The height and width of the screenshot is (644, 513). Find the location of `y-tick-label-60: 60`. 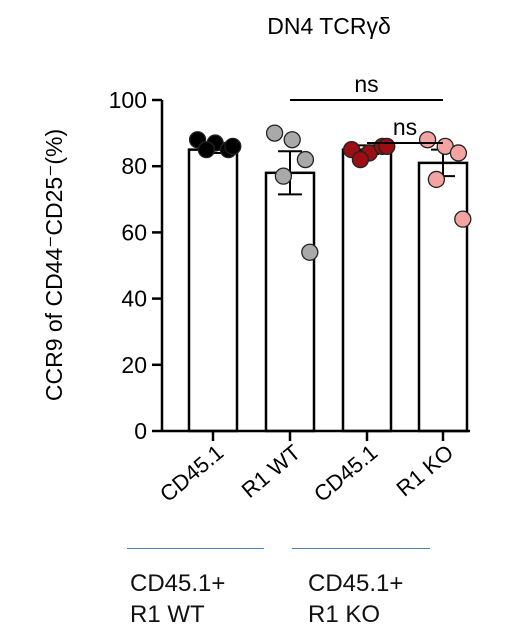

y-tick-label-60: 60 is located at coordinates (134, 232).